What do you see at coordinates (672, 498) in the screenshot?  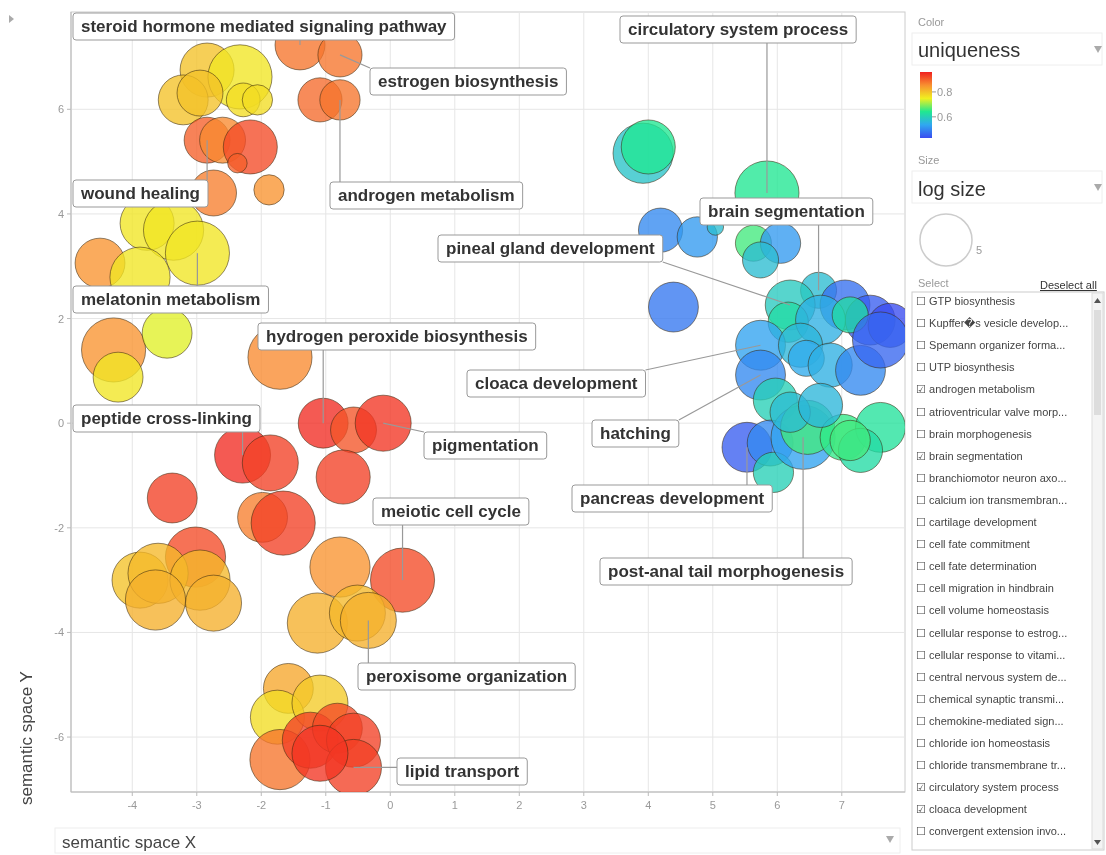 I see `annotation: pancreas development` at bounding box center [672, 498].